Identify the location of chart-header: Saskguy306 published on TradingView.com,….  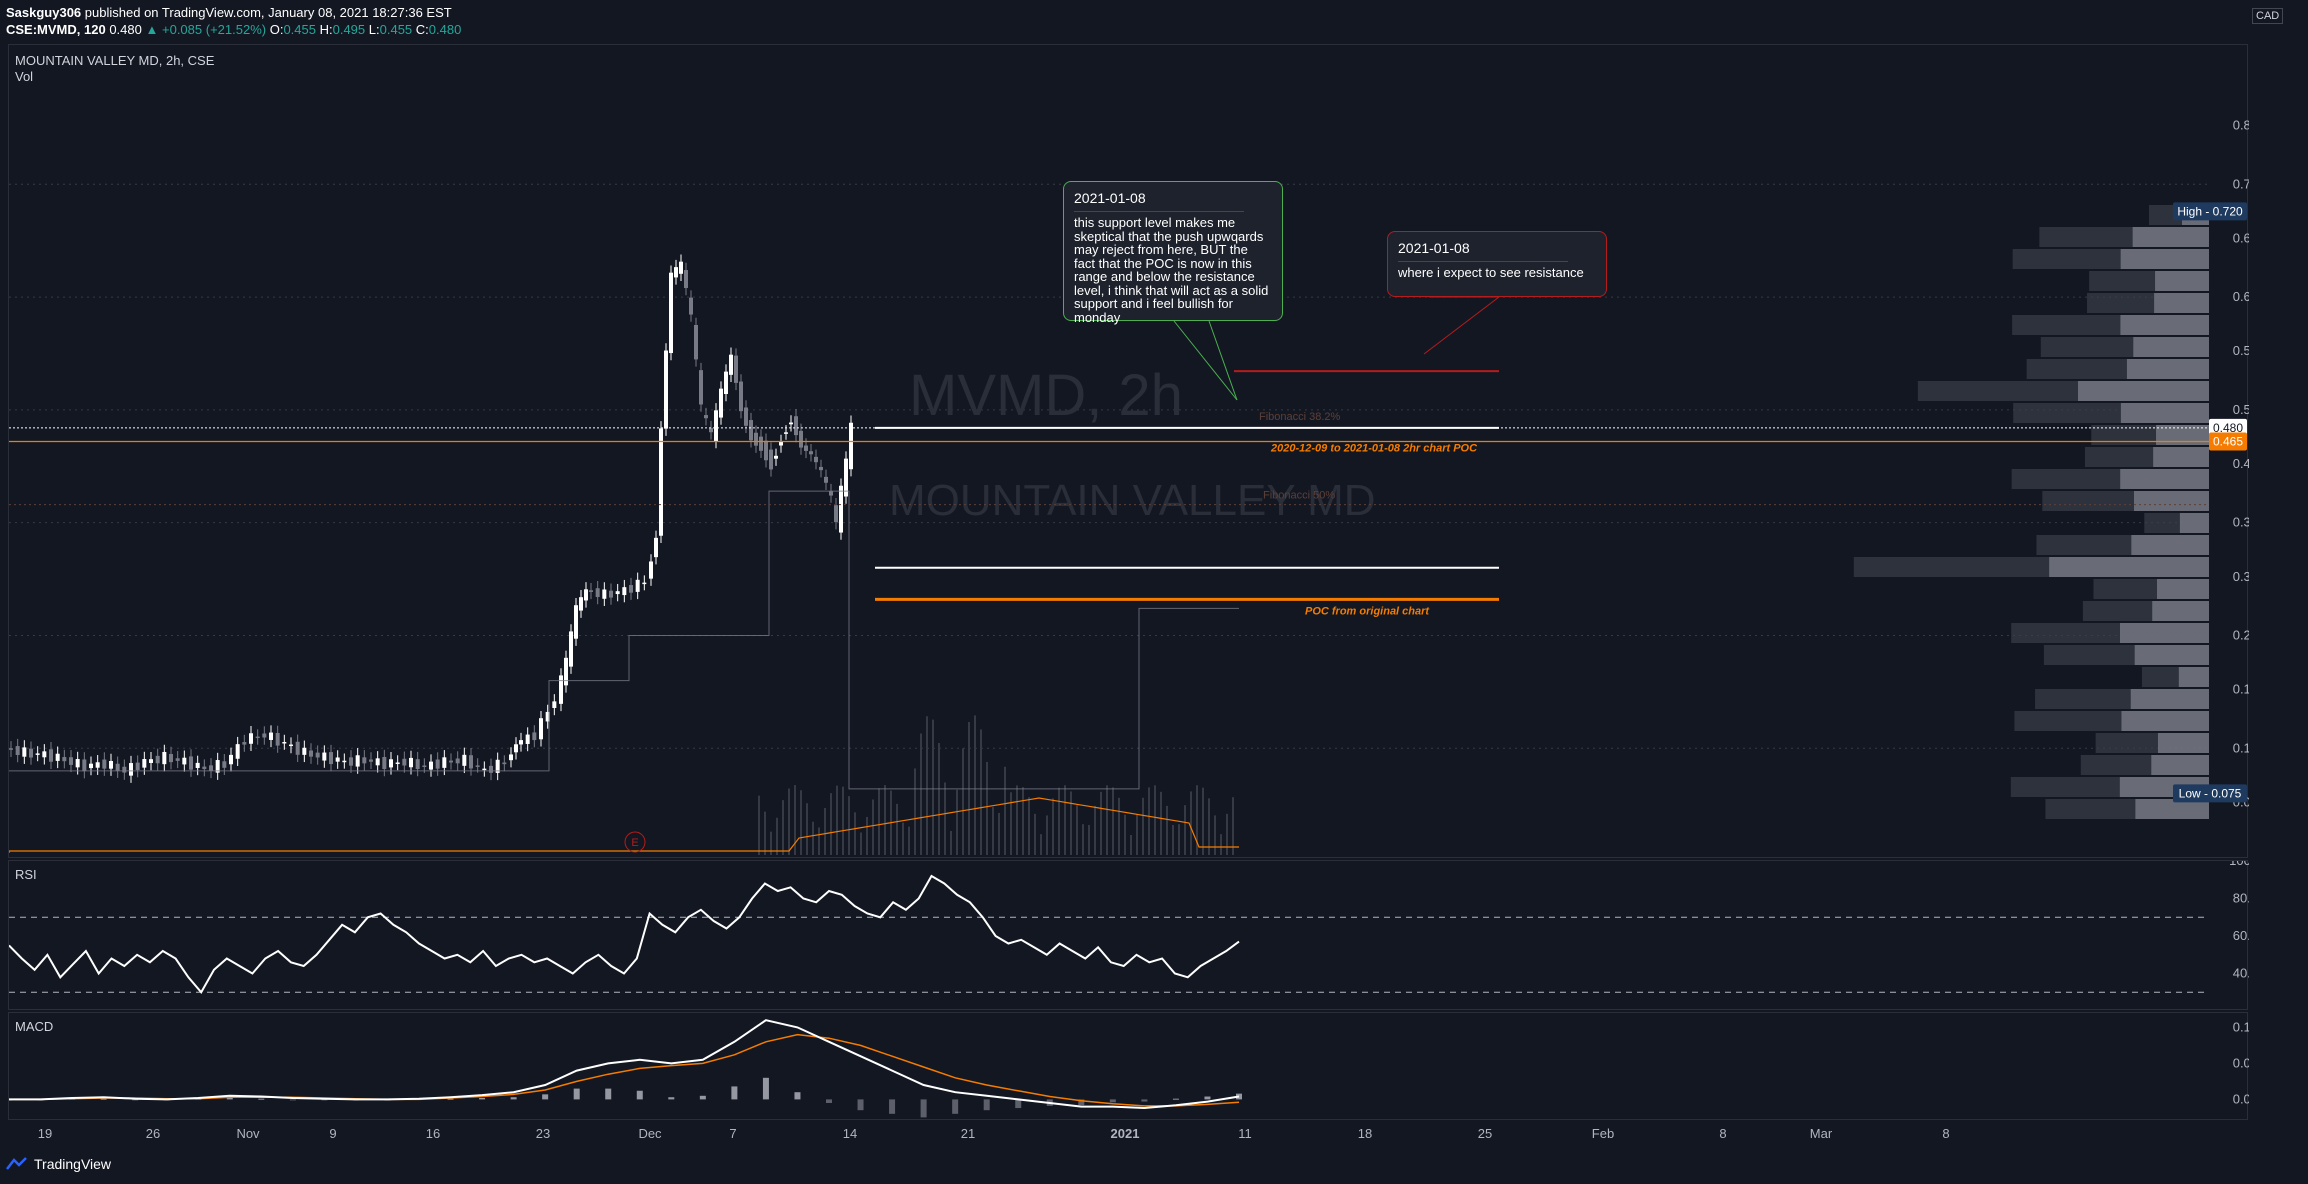
(233, 21).